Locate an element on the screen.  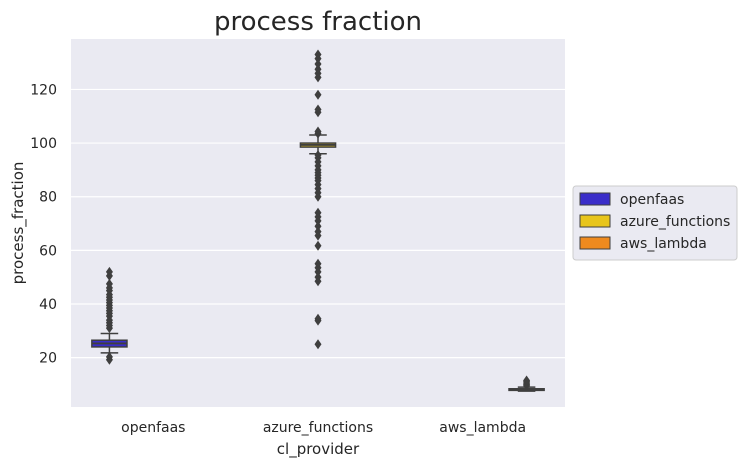
x-tick-label: azure_functions is located at coordinates (318, 428).